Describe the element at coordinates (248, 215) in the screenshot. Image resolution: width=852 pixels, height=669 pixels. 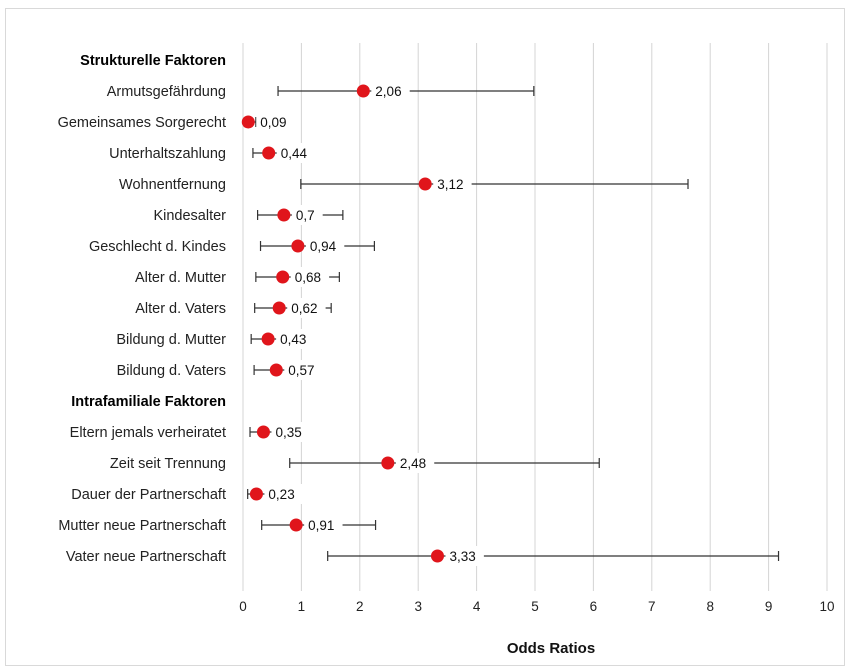
I see `plot-row: Kindesalter 0,7` at that location.